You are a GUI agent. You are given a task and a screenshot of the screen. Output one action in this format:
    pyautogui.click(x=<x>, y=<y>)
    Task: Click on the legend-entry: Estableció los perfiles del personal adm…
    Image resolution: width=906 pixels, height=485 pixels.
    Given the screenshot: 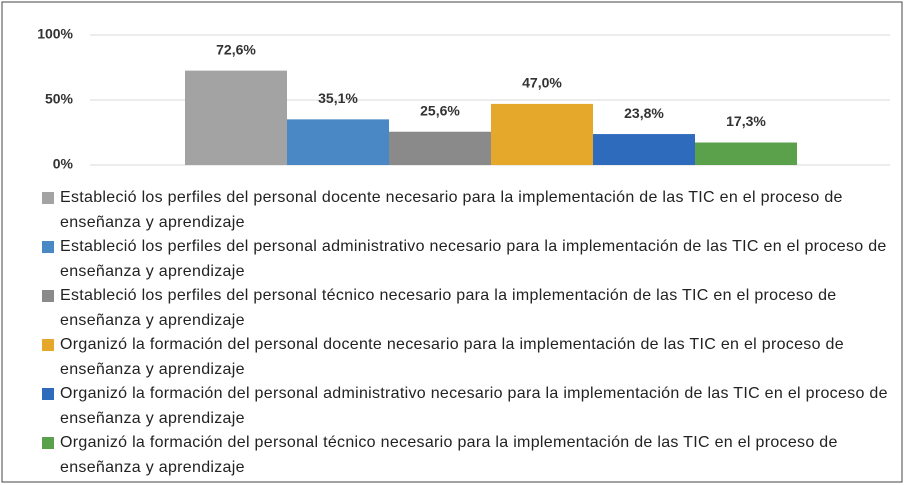 What is the action you would take?
    pyautogui.click(x=467, y=259)
    